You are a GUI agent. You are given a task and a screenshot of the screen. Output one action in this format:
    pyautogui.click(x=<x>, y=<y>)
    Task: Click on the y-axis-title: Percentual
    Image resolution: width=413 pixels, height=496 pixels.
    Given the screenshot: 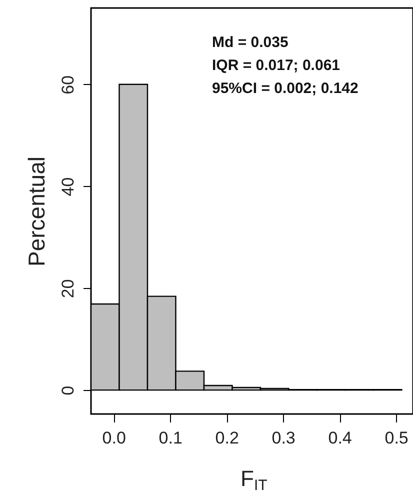 What is the action you would take?
    pyautogui.click(x=37, y=211)
    